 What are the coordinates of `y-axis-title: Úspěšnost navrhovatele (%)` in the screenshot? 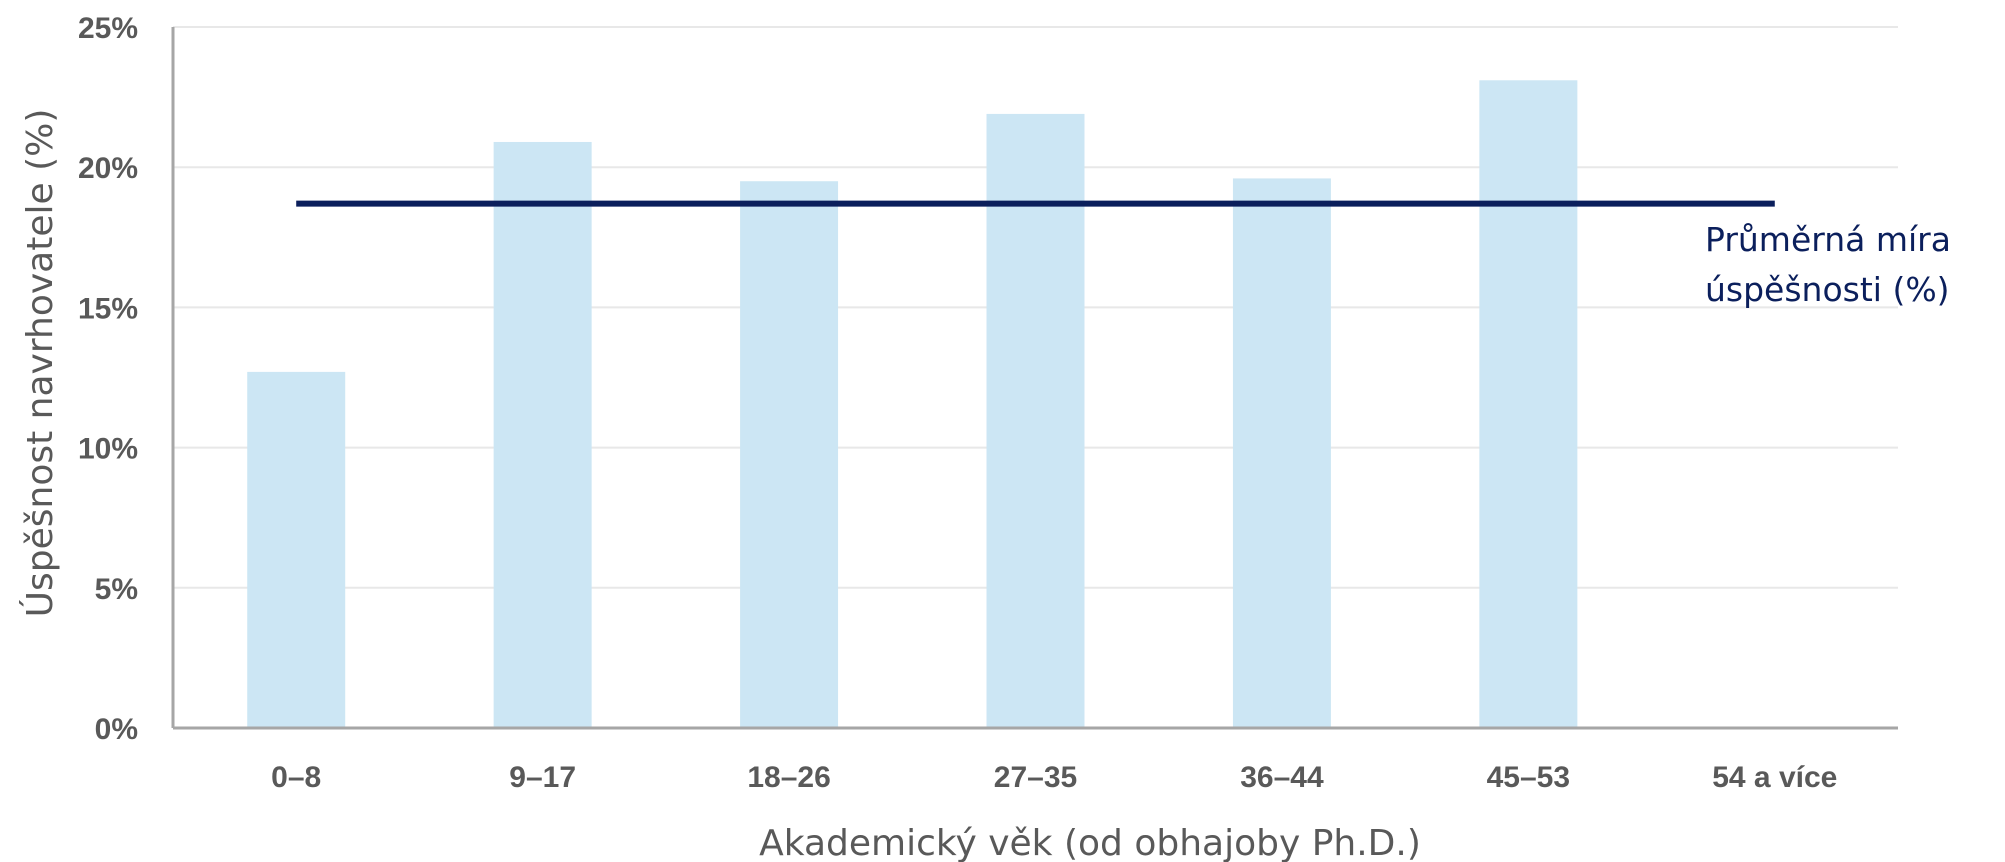 It's located at (40, 363).